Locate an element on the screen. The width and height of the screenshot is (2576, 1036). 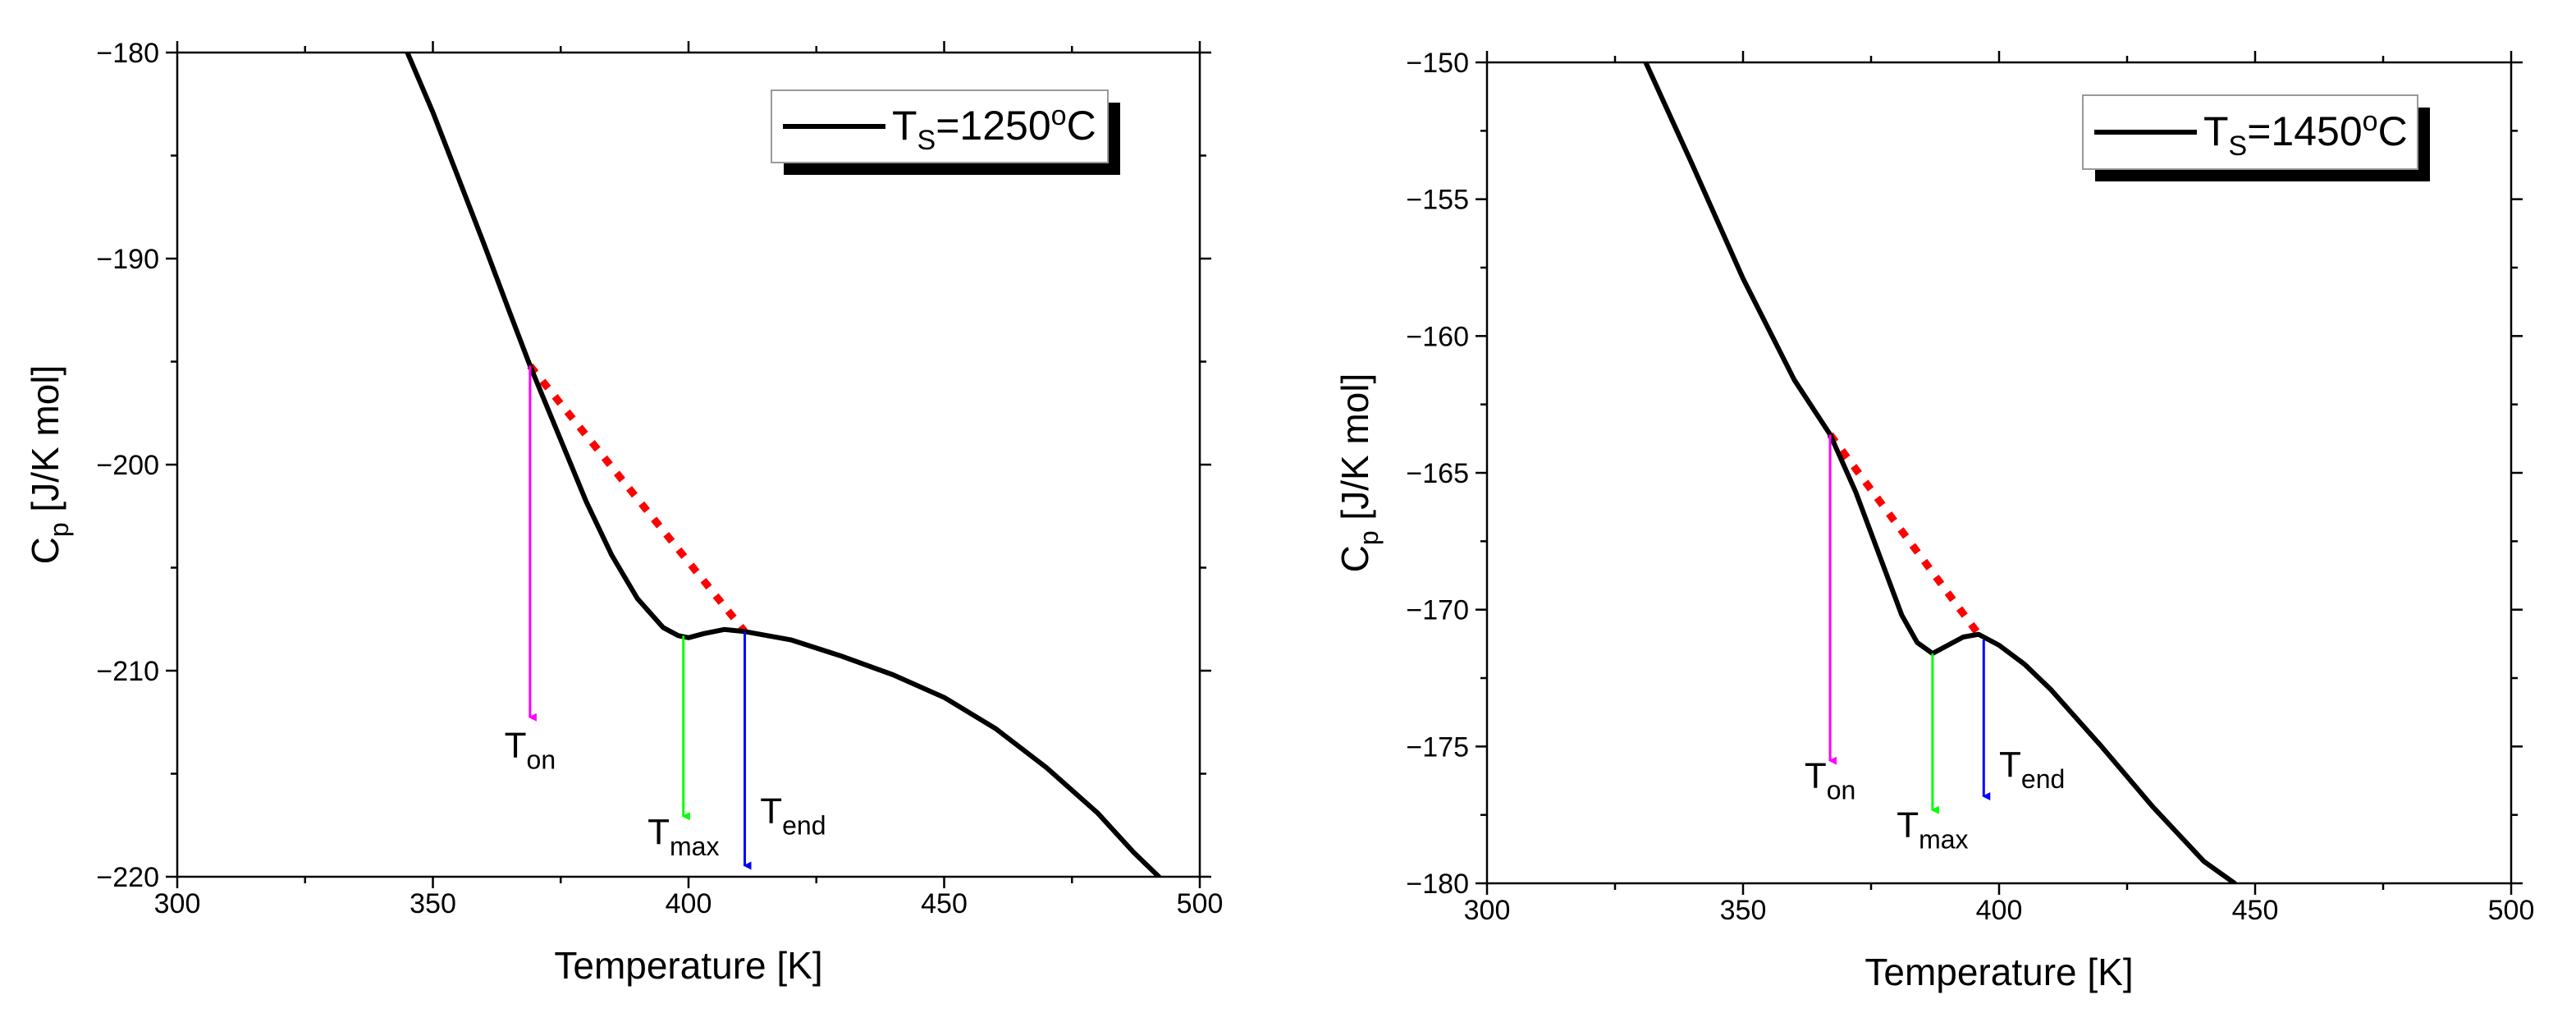
legend: TS=1250oC is located at coordinates (945, 132).